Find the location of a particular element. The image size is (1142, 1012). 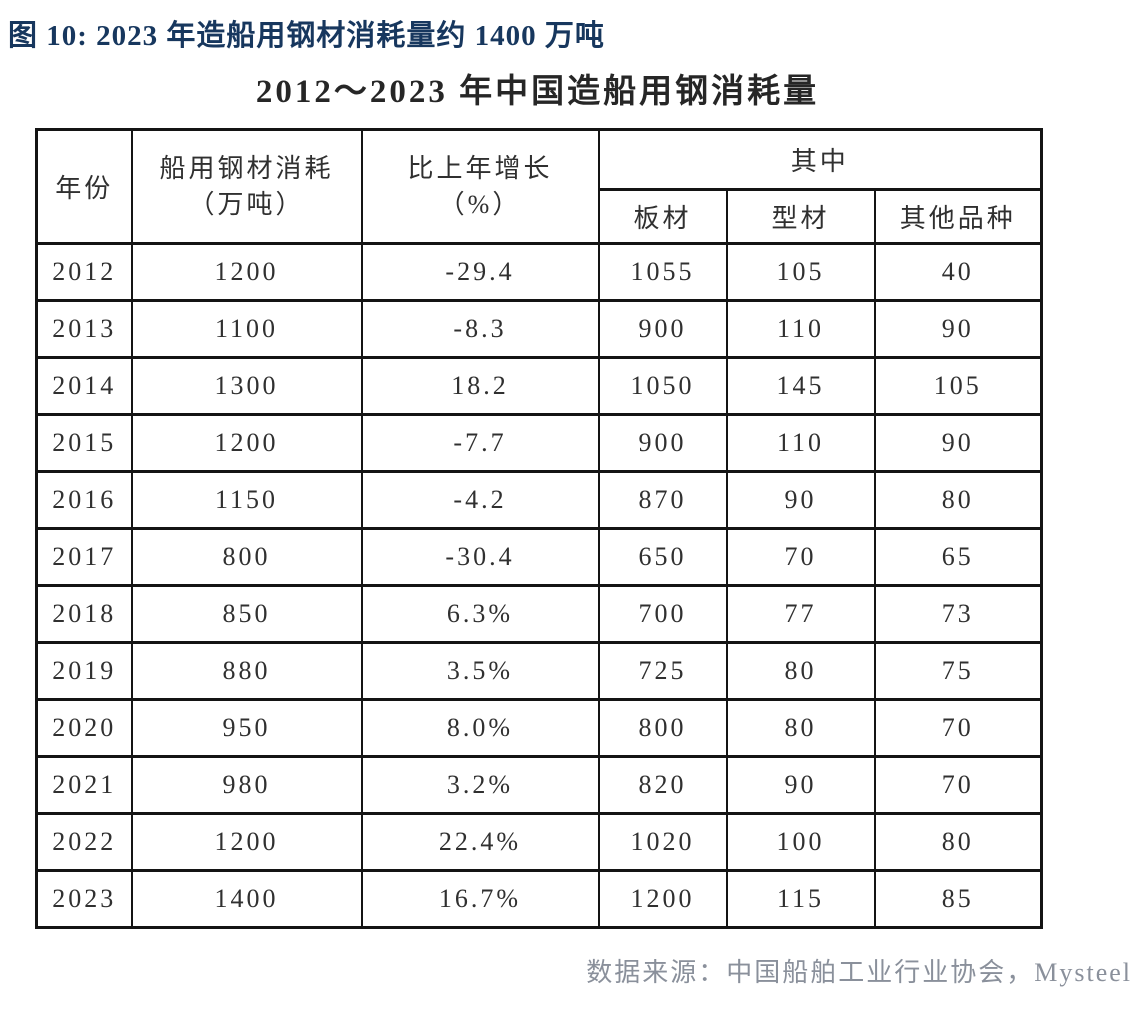

value-cell: 22.4% is located at coordinates (480, 842).